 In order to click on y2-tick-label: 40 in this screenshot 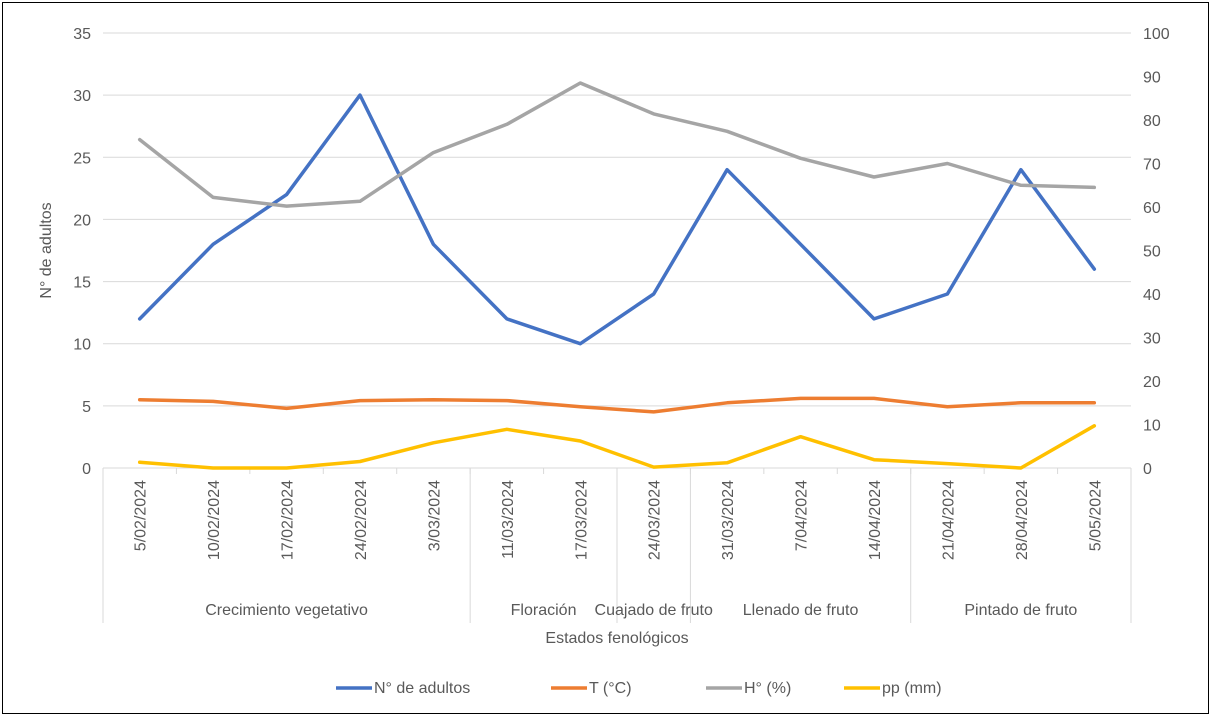, I will do `click(1152, 295)`.